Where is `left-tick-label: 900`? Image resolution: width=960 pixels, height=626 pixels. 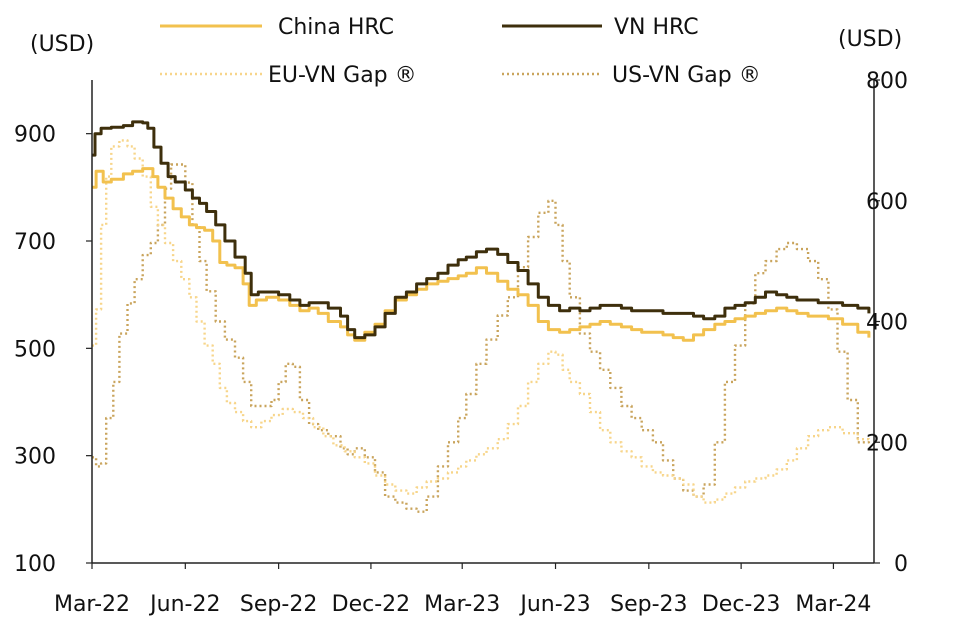 left-tick-label: 900 is located at coordinates (35, 135).